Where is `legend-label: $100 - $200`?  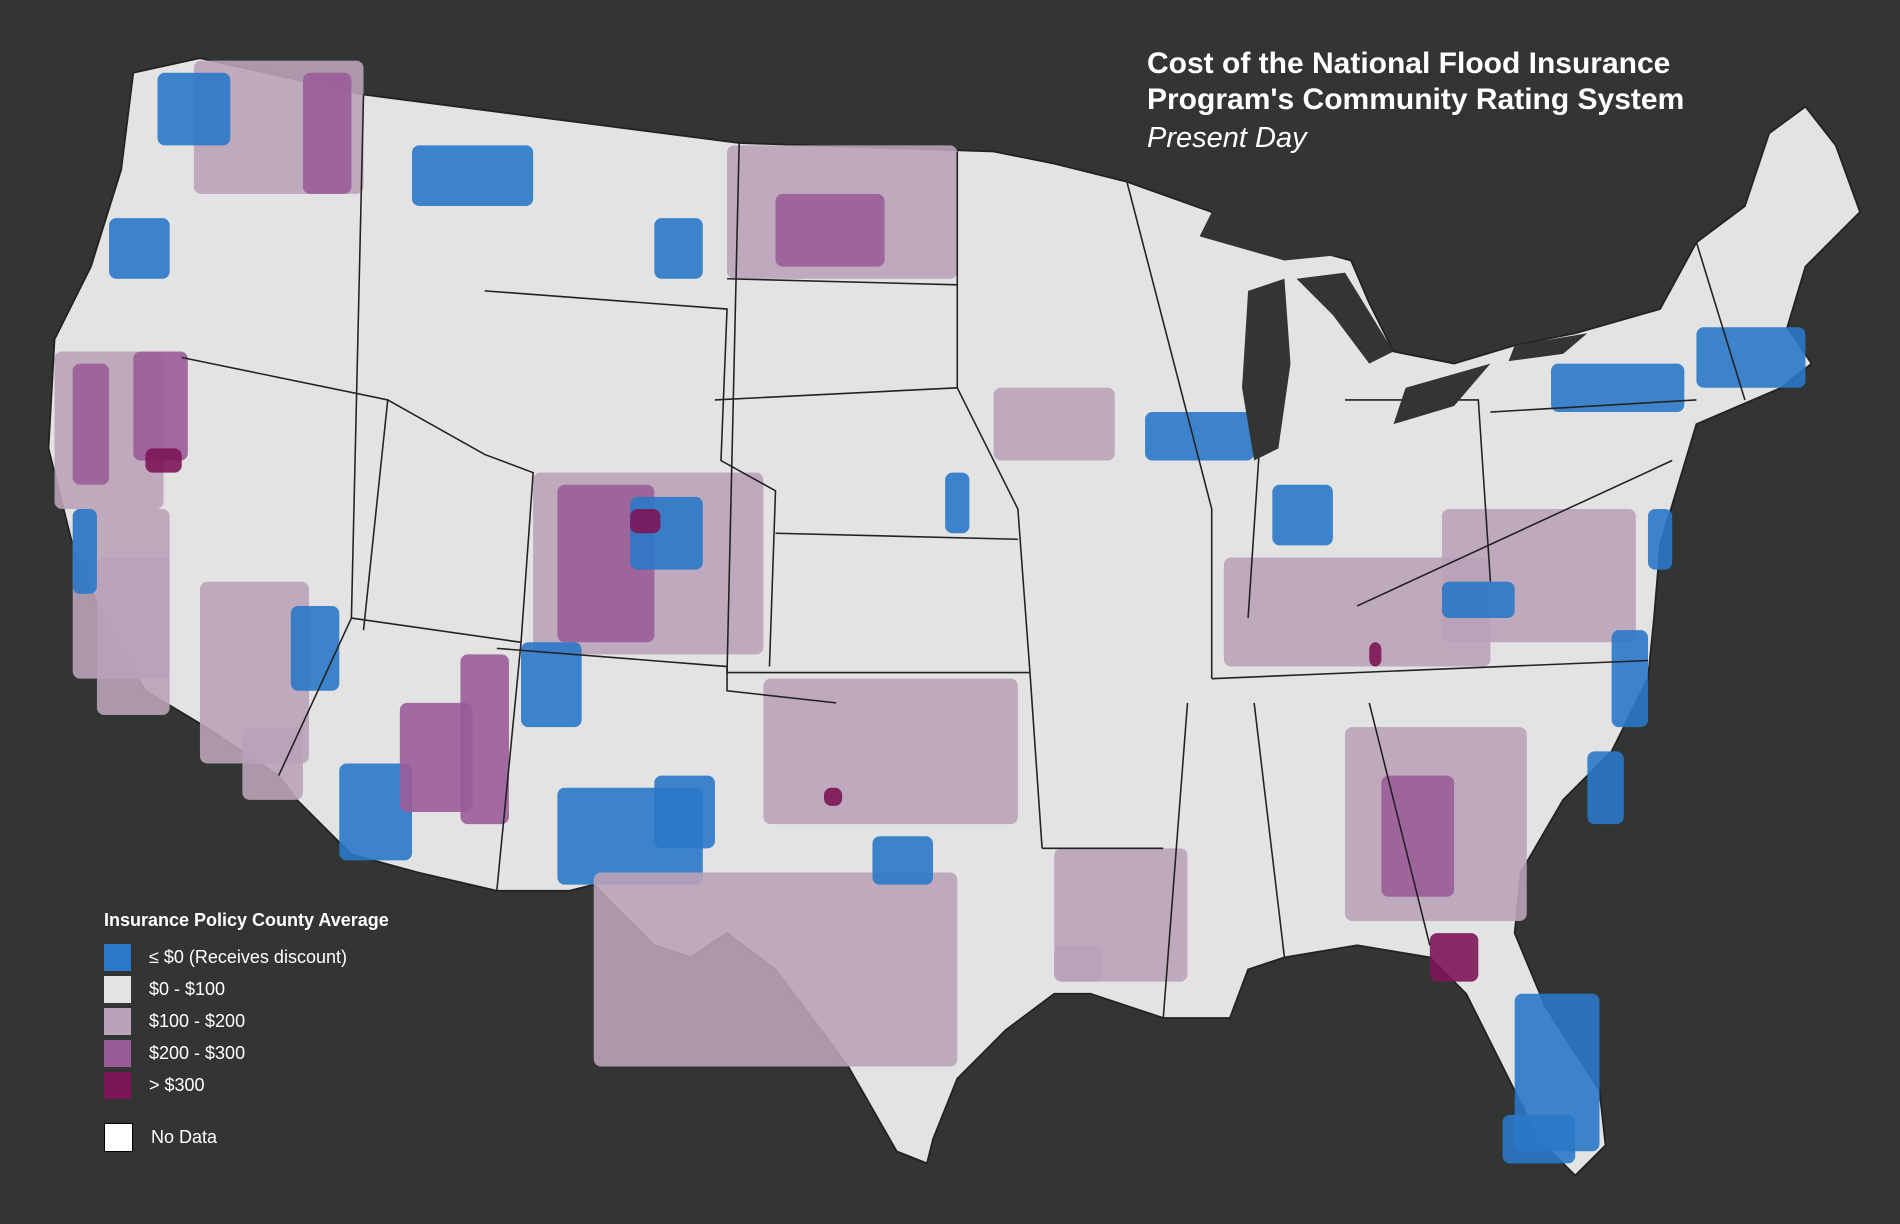 legend-label: $100 - $200 is located at coordinates (197, 1020).